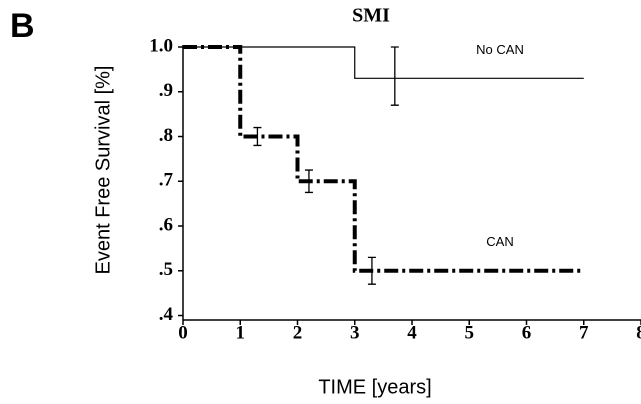 This screenshot has width=641, height=404. Describe the element at coordinates (241, 332) in the screenshot. I see `x-tick-label: 1` at that location.